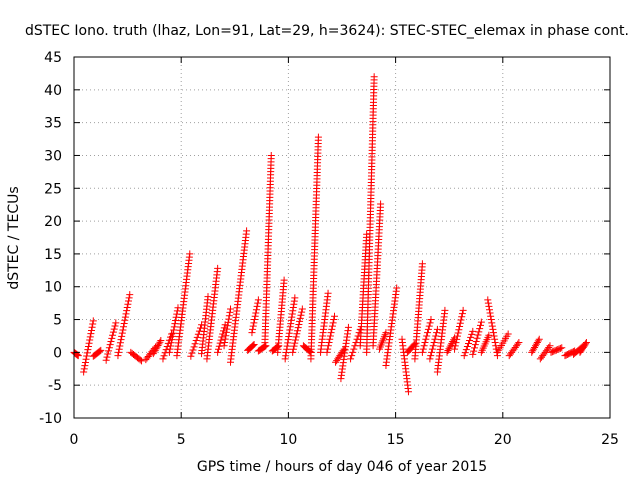 The width and height of the screenshot is (640, 480). I want to click on y-tick-label: 0, so click(57, 353).